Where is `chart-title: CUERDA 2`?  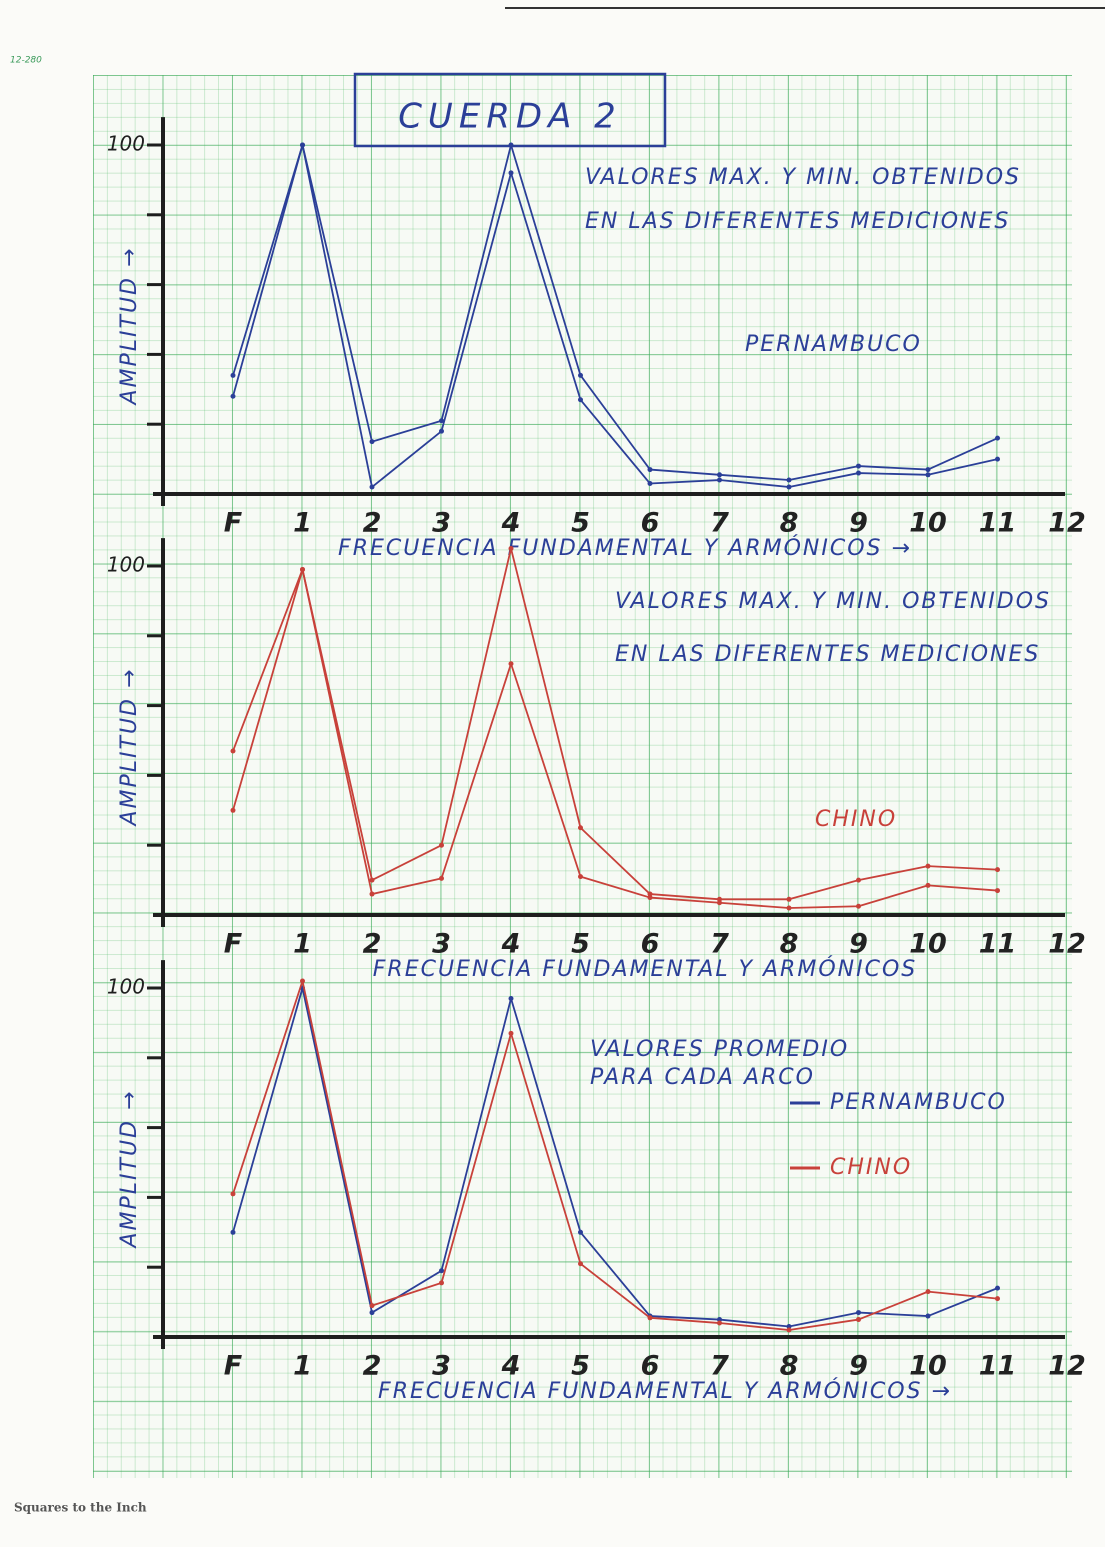 chart-title: CUERDA 2 is located at coordinates (510, 117).